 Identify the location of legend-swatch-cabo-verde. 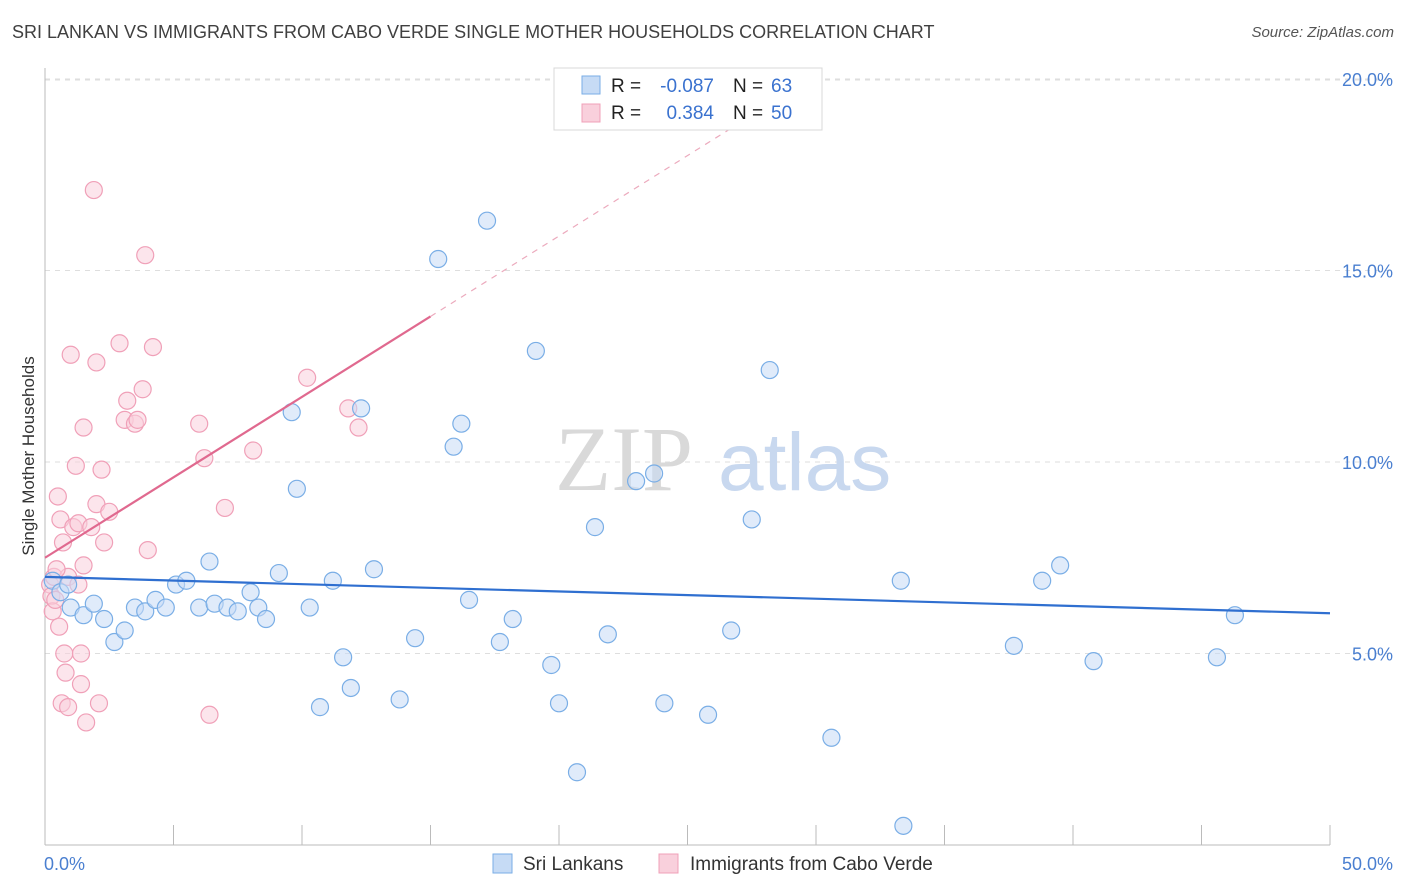
(668, 863).